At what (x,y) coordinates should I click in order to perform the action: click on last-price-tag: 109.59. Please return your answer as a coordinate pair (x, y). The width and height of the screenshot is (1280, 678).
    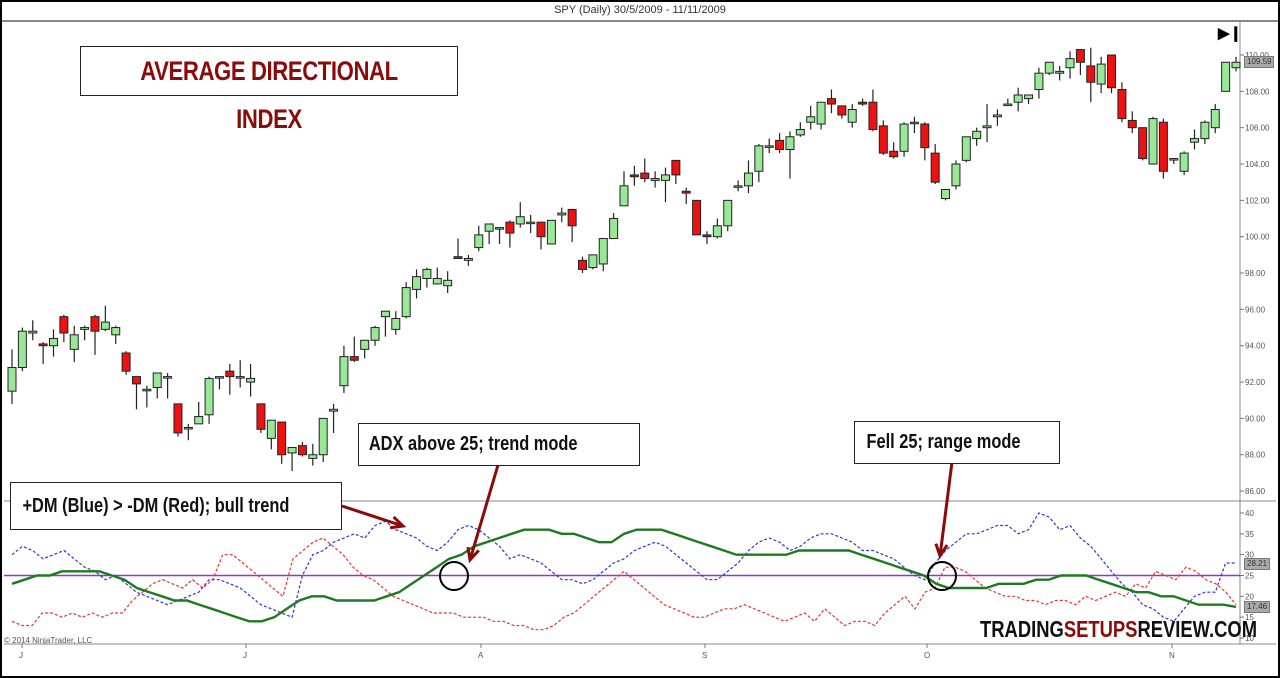
    Looking at the image, I should click on (1259, 62).